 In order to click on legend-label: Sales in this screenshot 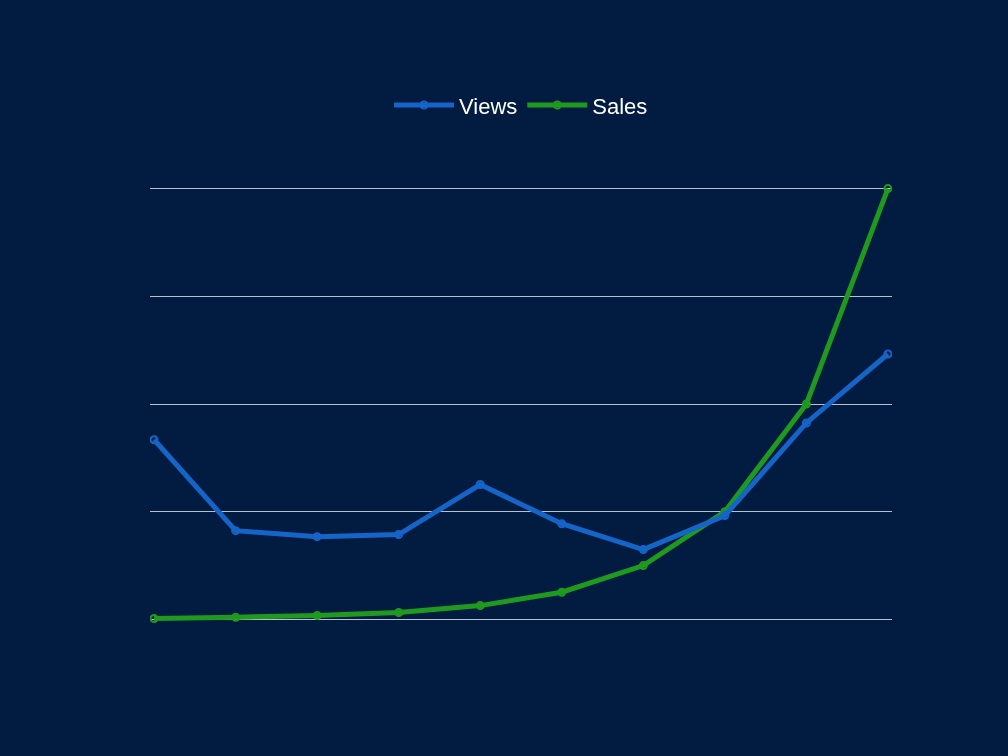, I will do `click(620, 106)`.